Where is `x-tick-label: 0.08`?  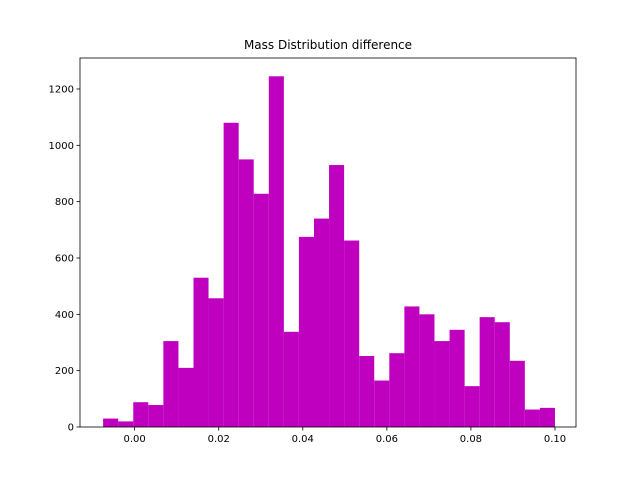
x-tick-label: 0.08 is located at coordinates (471, 439).